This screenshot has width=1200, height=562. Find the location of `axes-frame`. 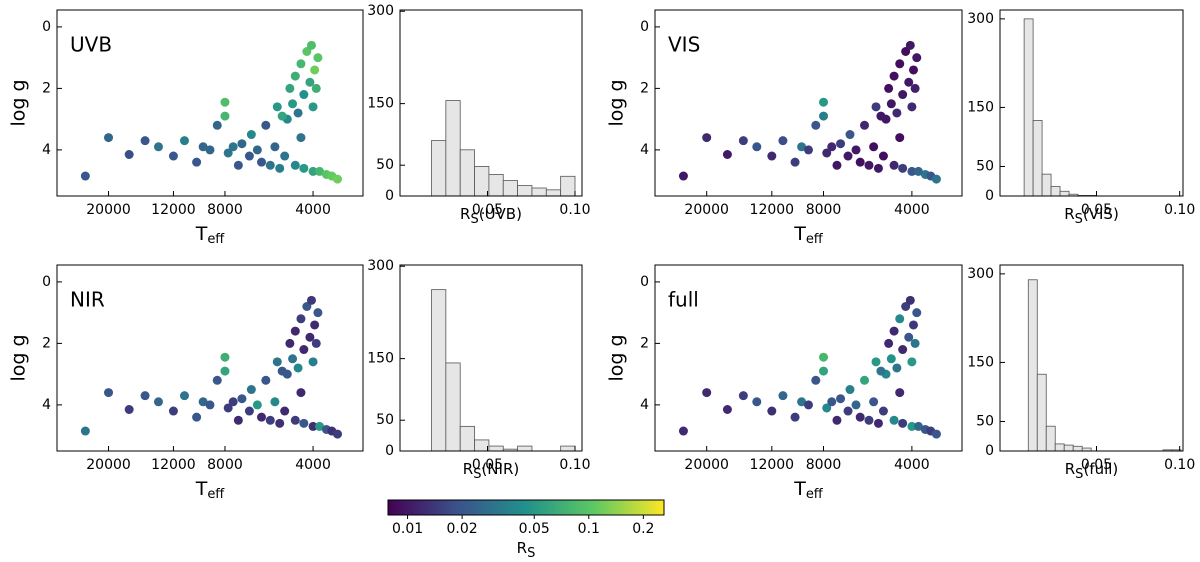

axes-frame is located at coordinates (808, 358).